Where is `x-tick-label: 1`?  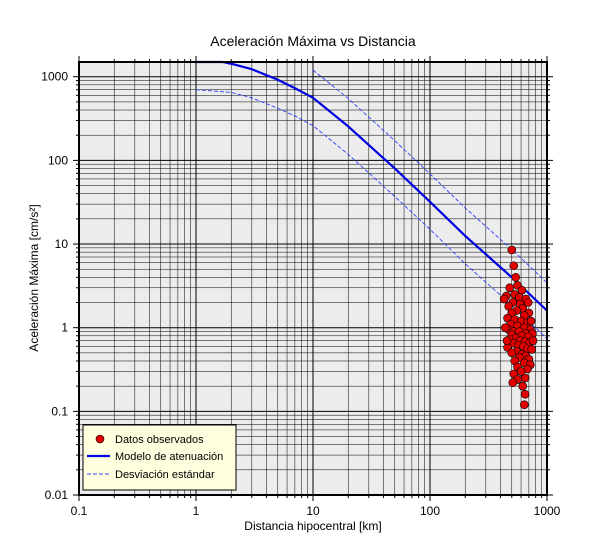 x-tick-label: 1 is located at coordinates (196, 511).